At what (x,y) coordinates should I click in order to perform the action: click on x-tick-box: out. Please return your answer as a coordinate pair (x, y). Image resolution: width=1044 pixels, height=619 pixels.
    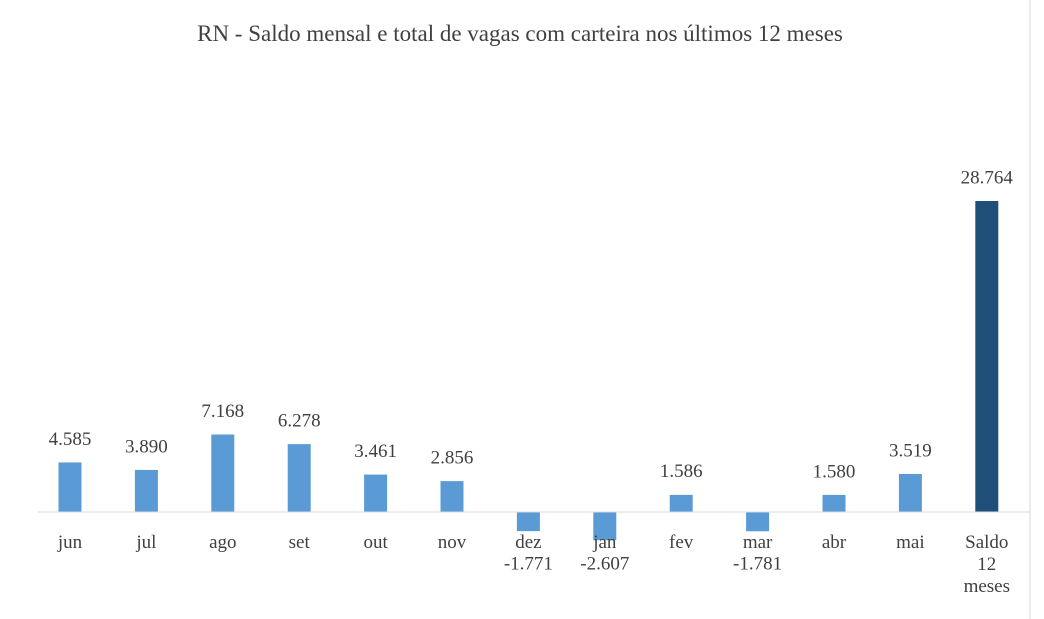
    Looking at the image, I should click on (375, 542).